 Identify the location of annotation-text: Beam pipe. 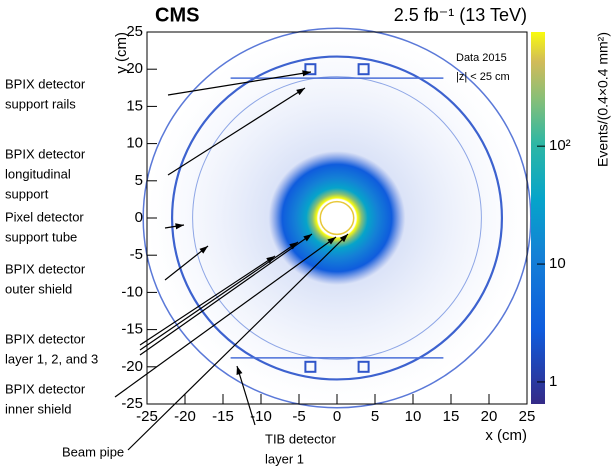
(93, 451).